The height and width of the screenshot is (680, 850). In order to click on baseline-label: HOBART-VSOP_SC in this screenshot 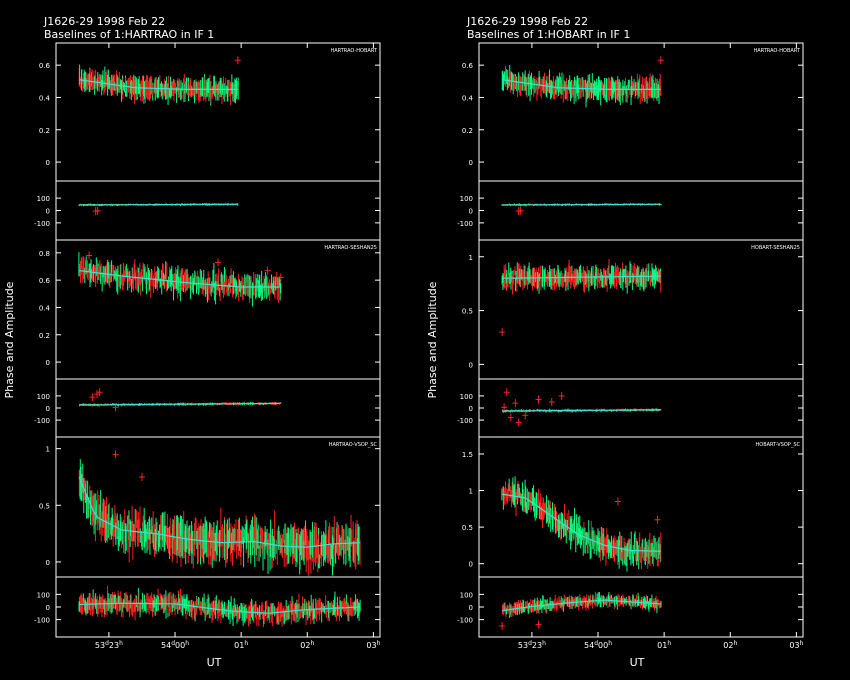, I will do `click(778, 445)`.